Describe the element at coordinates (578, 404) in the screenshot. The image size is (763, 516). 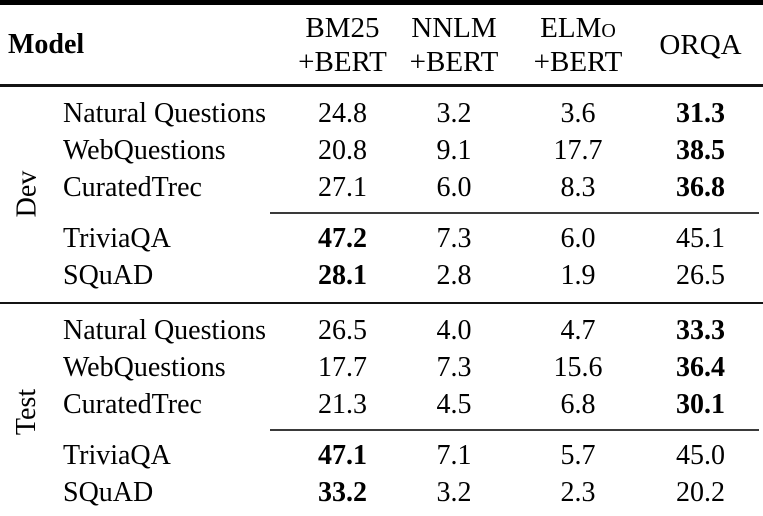
I see `metric-value: 6.8` at that location.